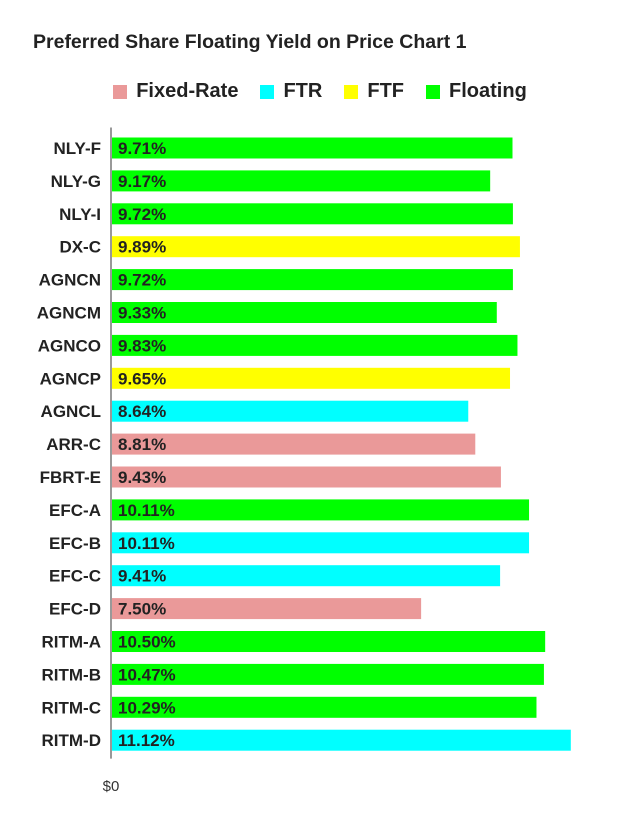 The width and height of the screenshot is (640, 828). Describe the element at coordinates (120, 91) in the screenshot. I see `legend-swatch-fixed-rate` at that location.